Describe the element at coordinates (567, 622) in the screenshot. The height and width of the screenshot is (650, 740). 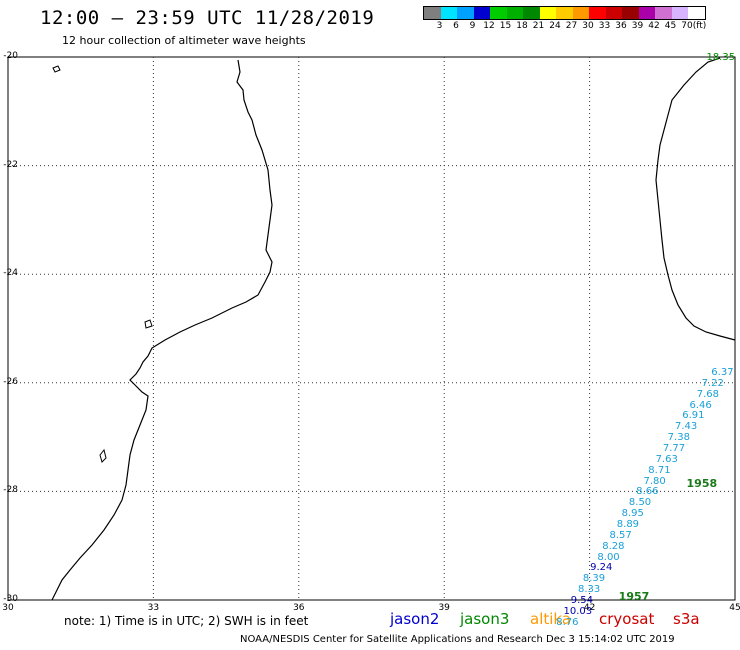
I see `swh-value-label: 8.76` at that location.